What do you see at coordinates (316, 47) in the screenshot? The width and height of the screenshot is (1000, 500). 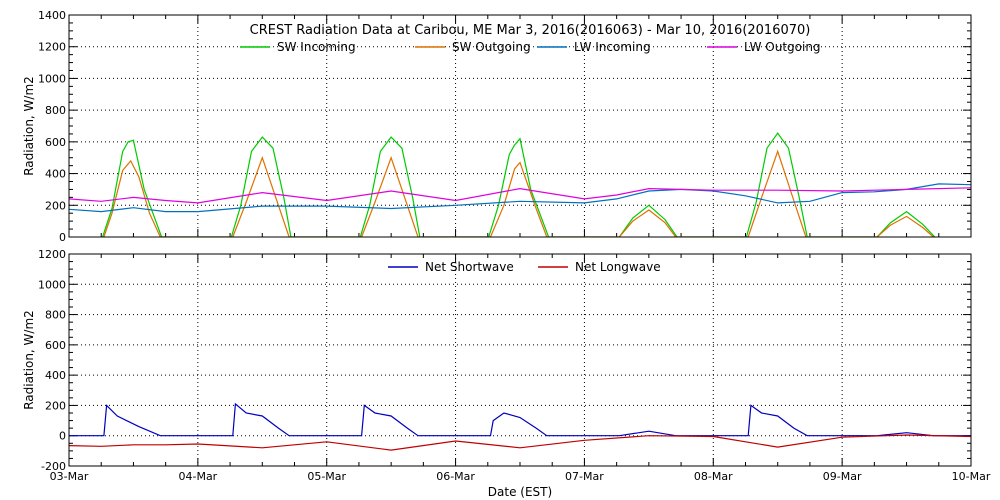 I see `legend-label: SW Incoming` at bounding box center [316, 47].